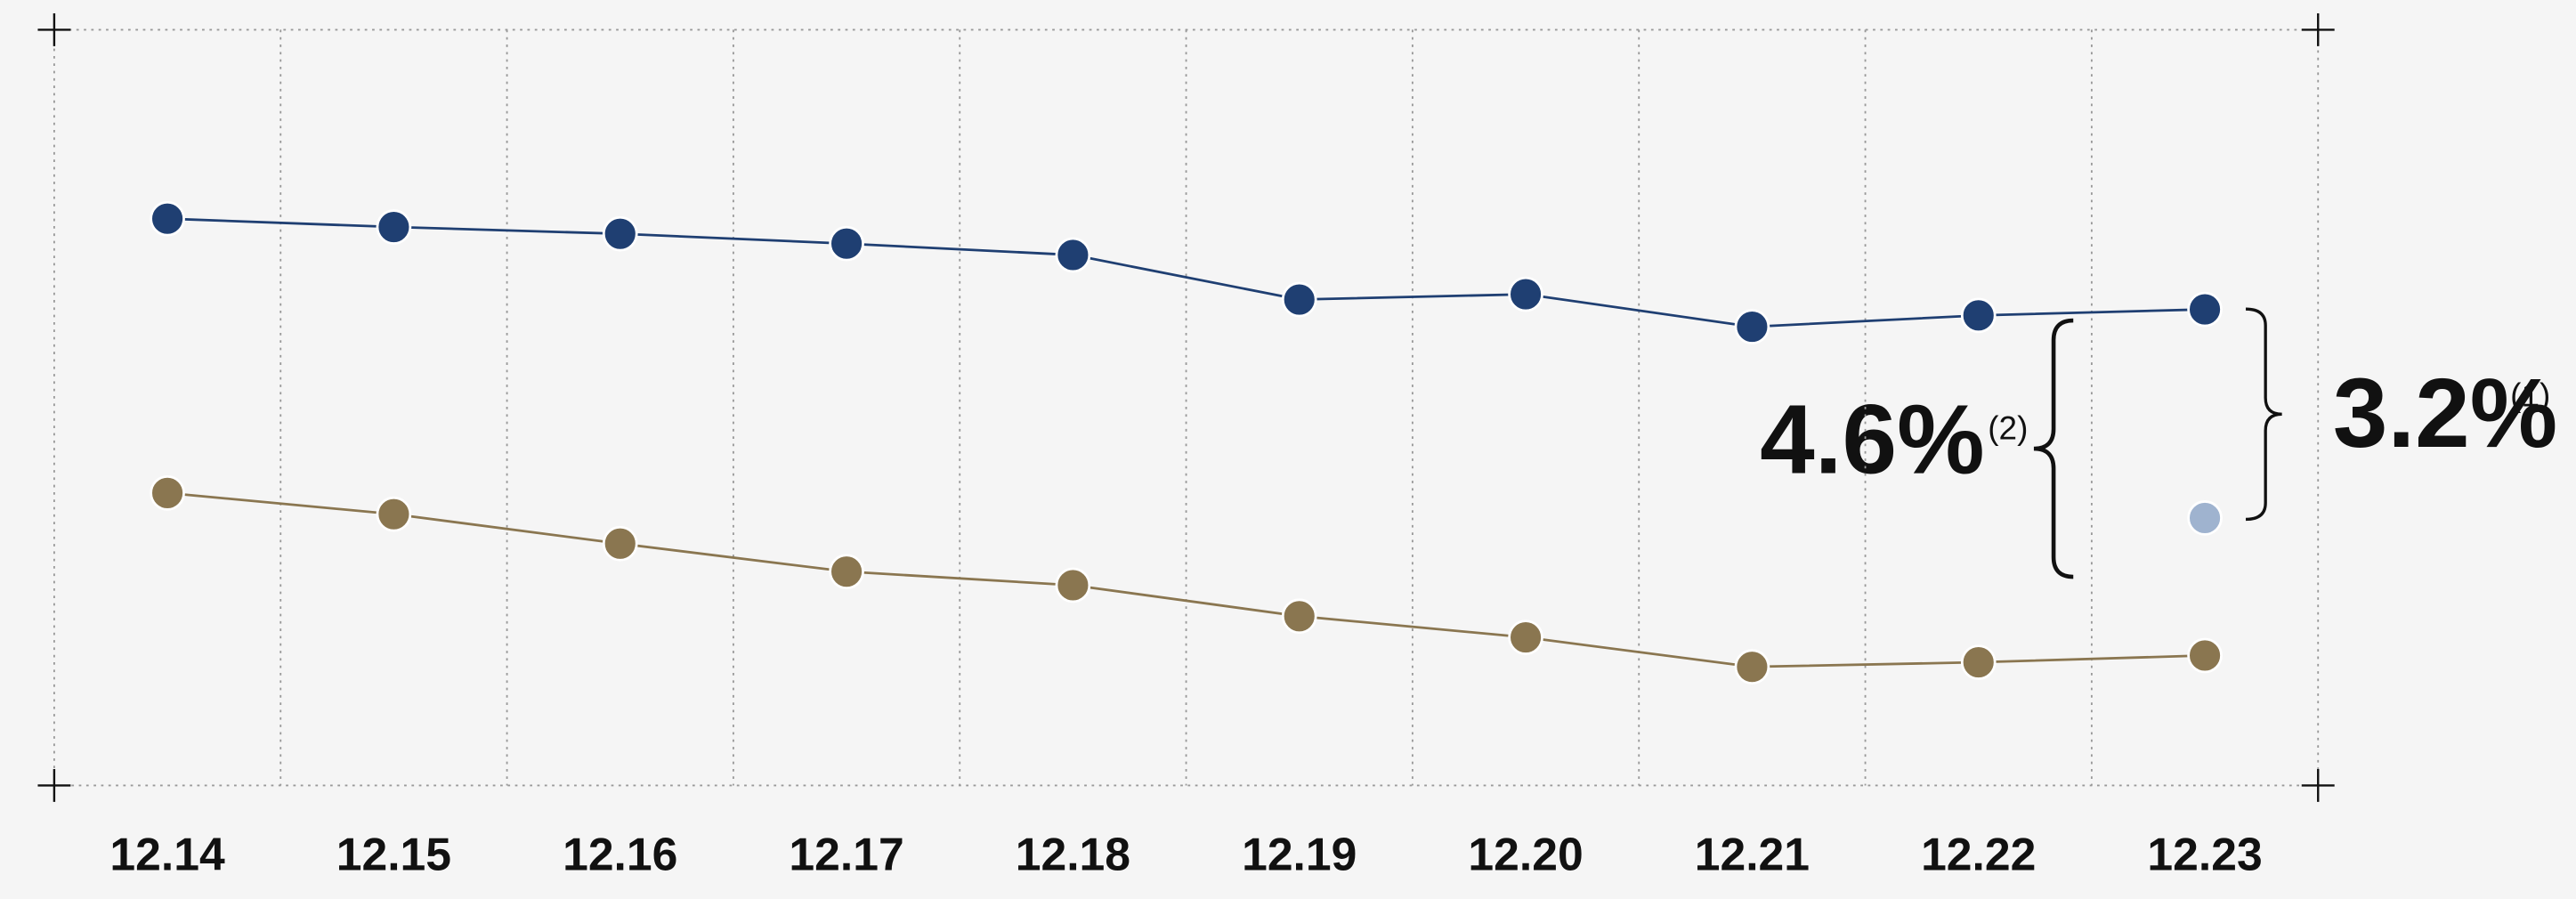 The height and width of the screenshot is (899, 2576). What do you see at coordinates (2008, 428) in the screenshot?
I see `annotation-note: (2)` at bounding box center [2008, 428].